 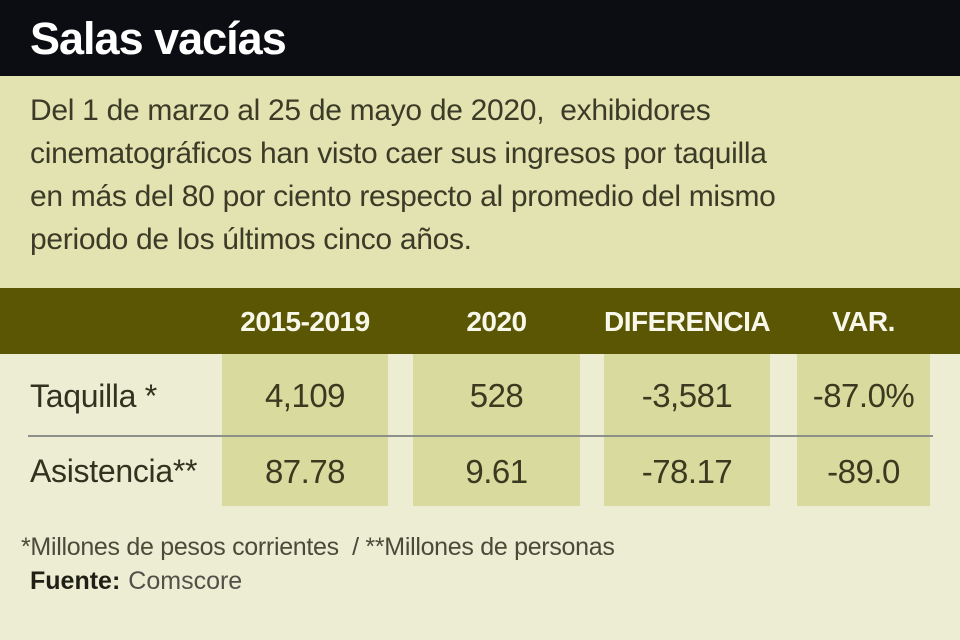 What do you see at coordinates (93, 396) in the screenshot?
I see `row-label-taquilla: Taquilla *` at bounding box center [93, 396].